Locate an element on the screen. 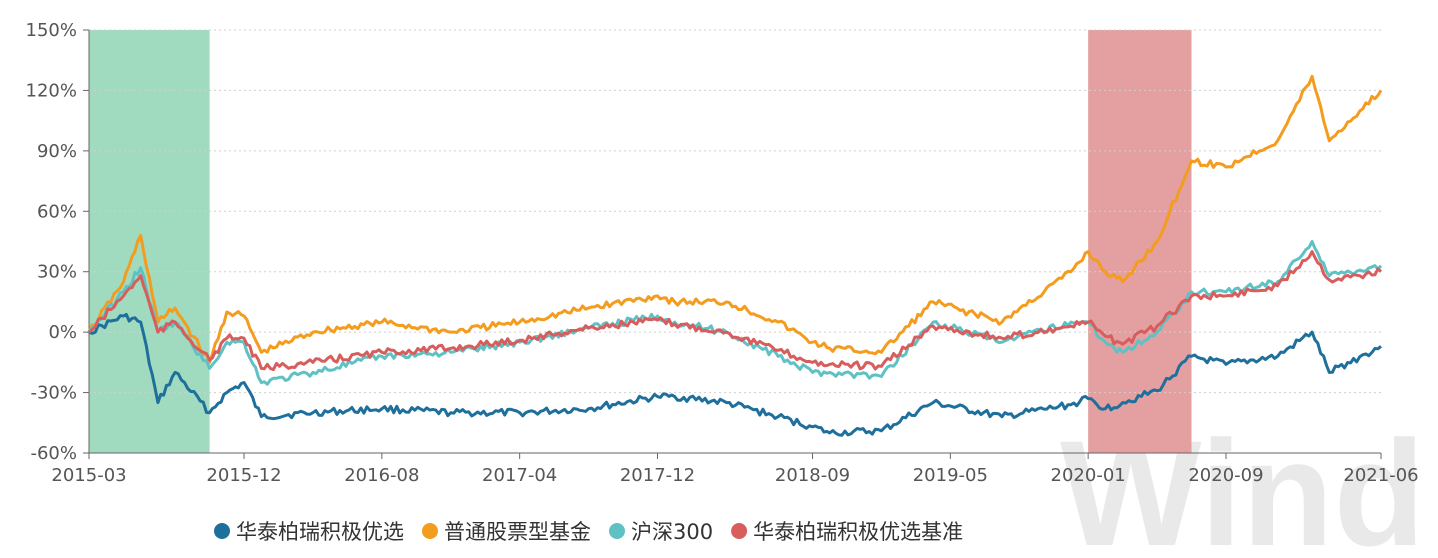 The width and height of the screenshot is (1438, 558). x-tick-label: 2020-01 is located at coordinates (1088, 475).